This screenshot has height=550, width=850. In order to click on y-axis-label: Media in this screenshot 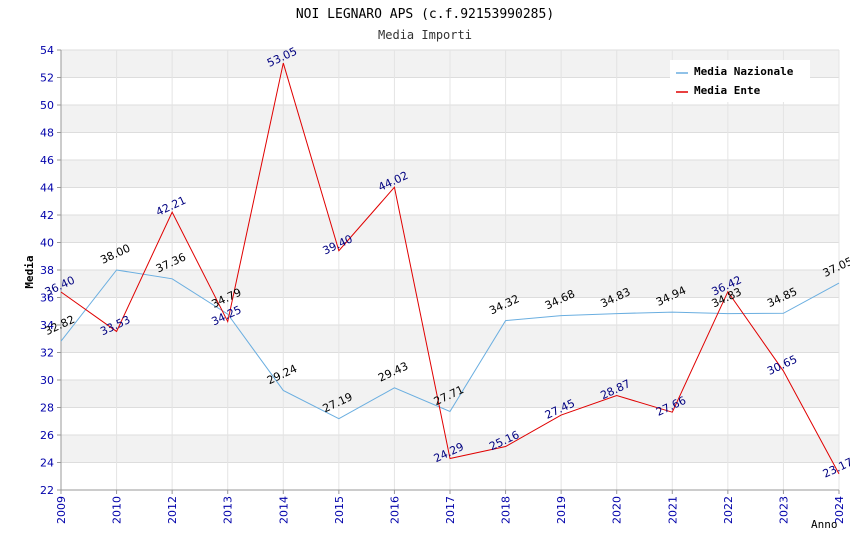, I will do `click(29, 271)`.